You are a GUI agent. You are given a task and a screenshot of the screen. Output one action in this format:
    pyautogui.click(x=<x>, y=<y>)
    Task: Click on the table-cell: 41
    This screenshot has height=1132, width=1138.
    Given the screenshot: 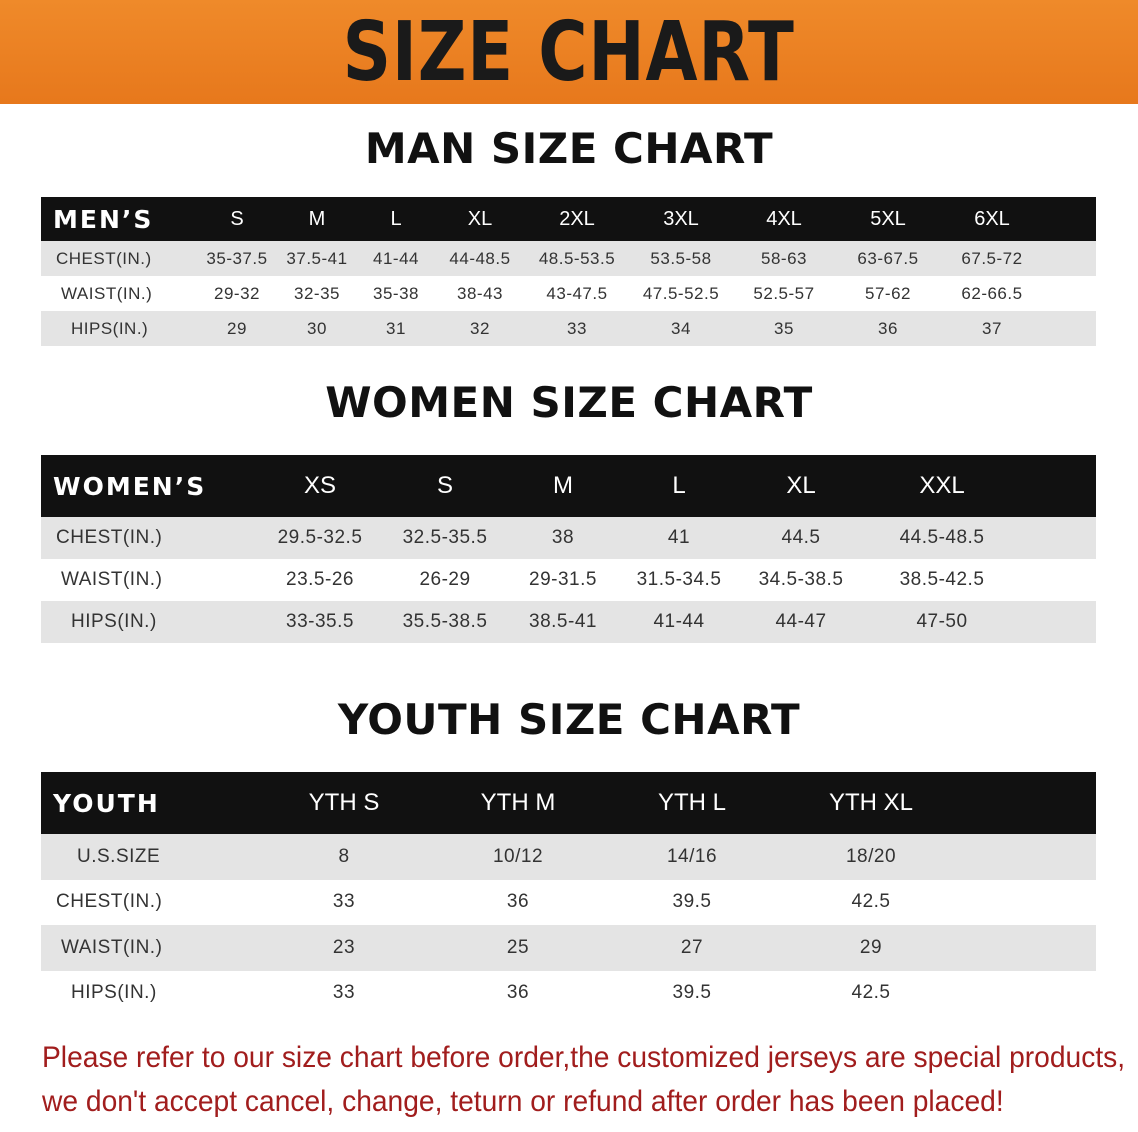 What is the action you would take?
    pyautogui.click(x=679, y=538)
    